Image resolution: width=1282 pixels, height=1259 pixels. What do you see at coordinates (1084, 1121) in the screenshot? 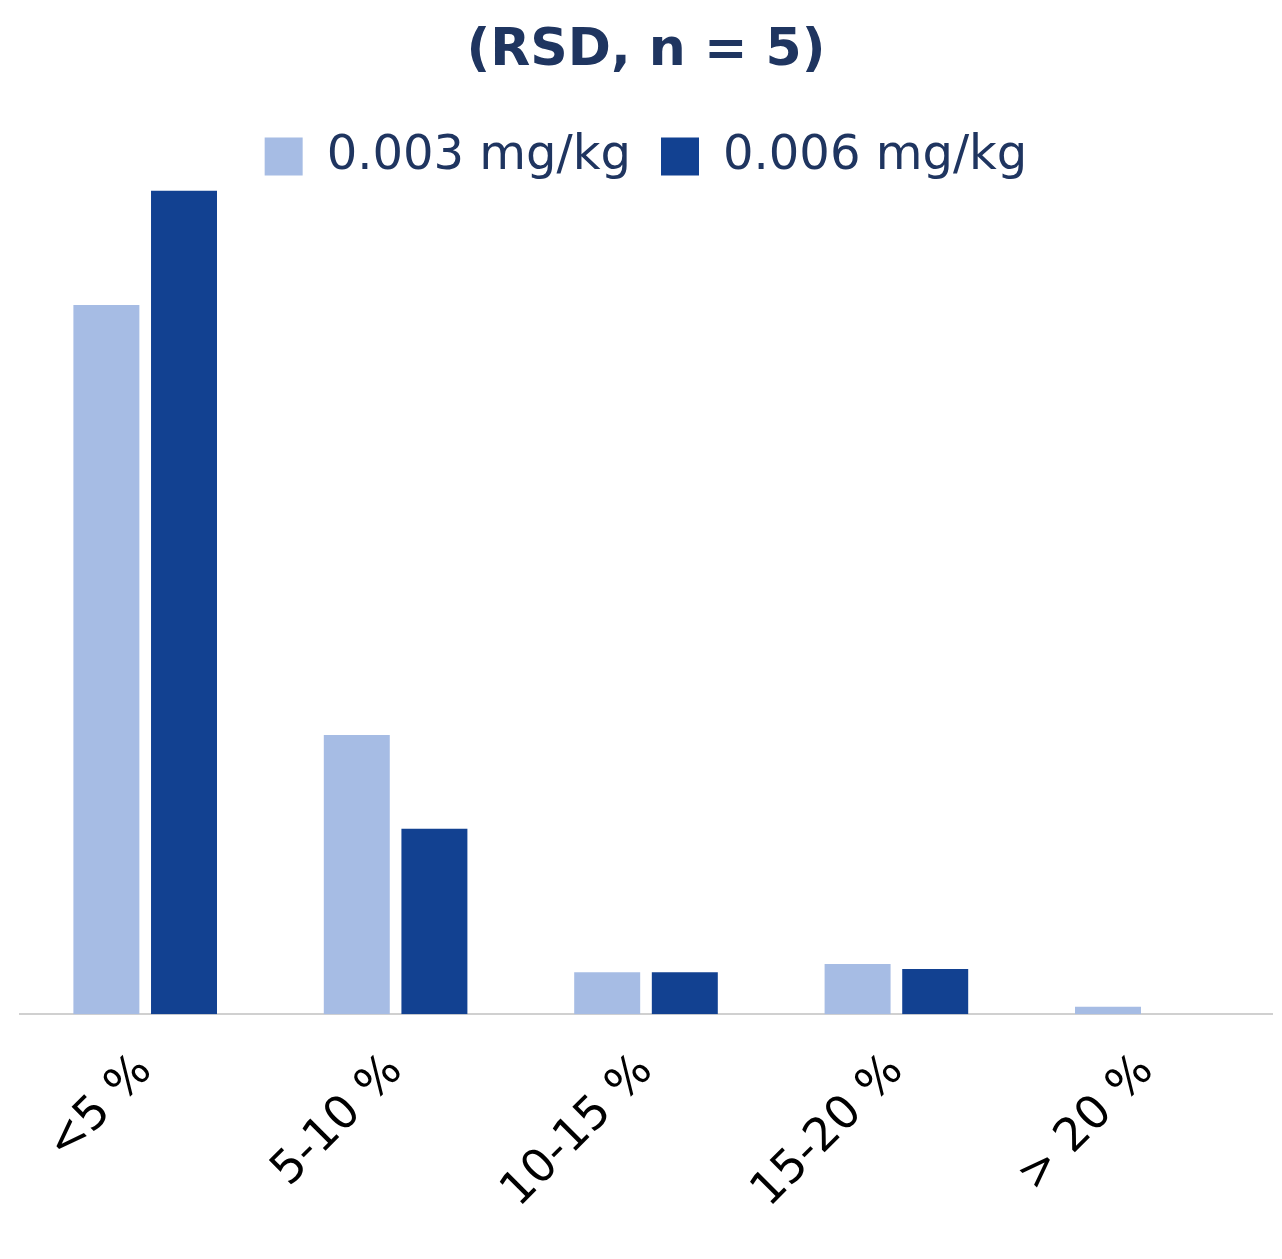
I see `x-tick-label: > 20 %` at bounding box center [1084, 1121].